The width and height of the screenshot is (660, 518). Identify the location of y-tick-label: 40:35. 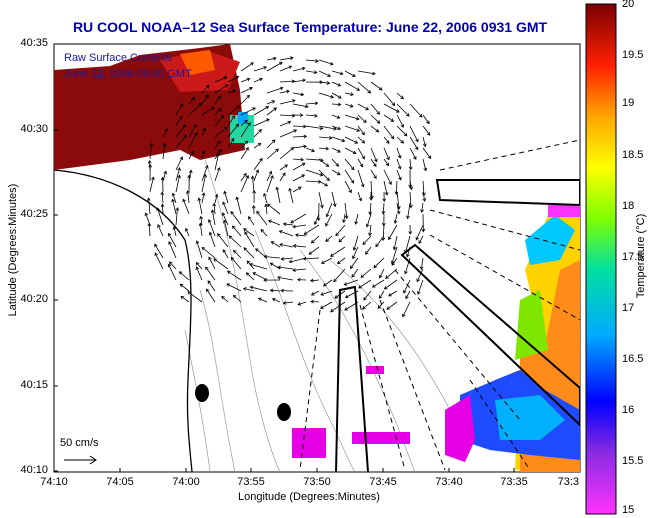
(34, 43).